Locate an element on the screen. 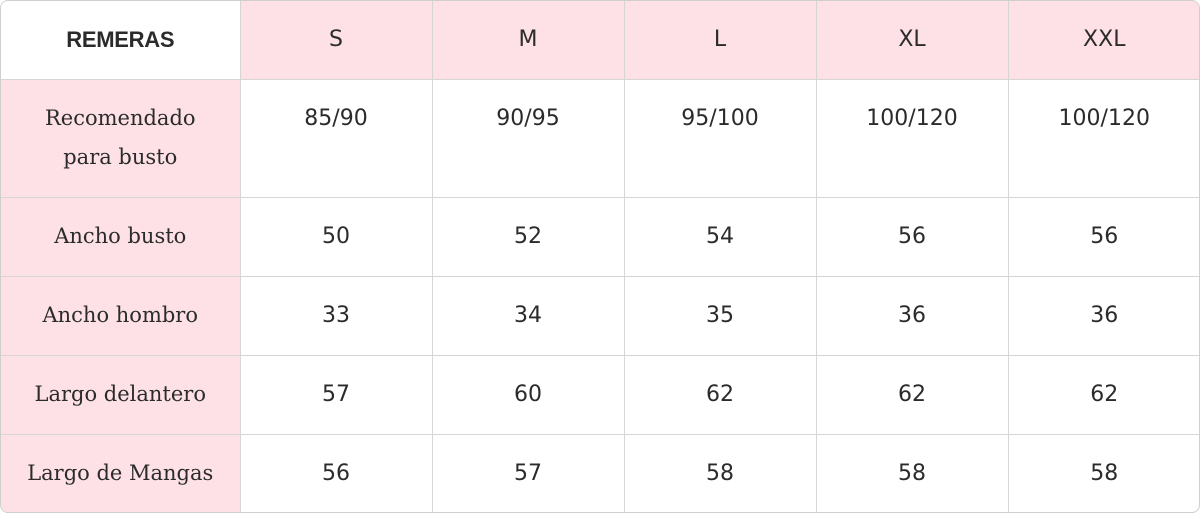  size-header-xl: XL is located at coordinates (912, 40).